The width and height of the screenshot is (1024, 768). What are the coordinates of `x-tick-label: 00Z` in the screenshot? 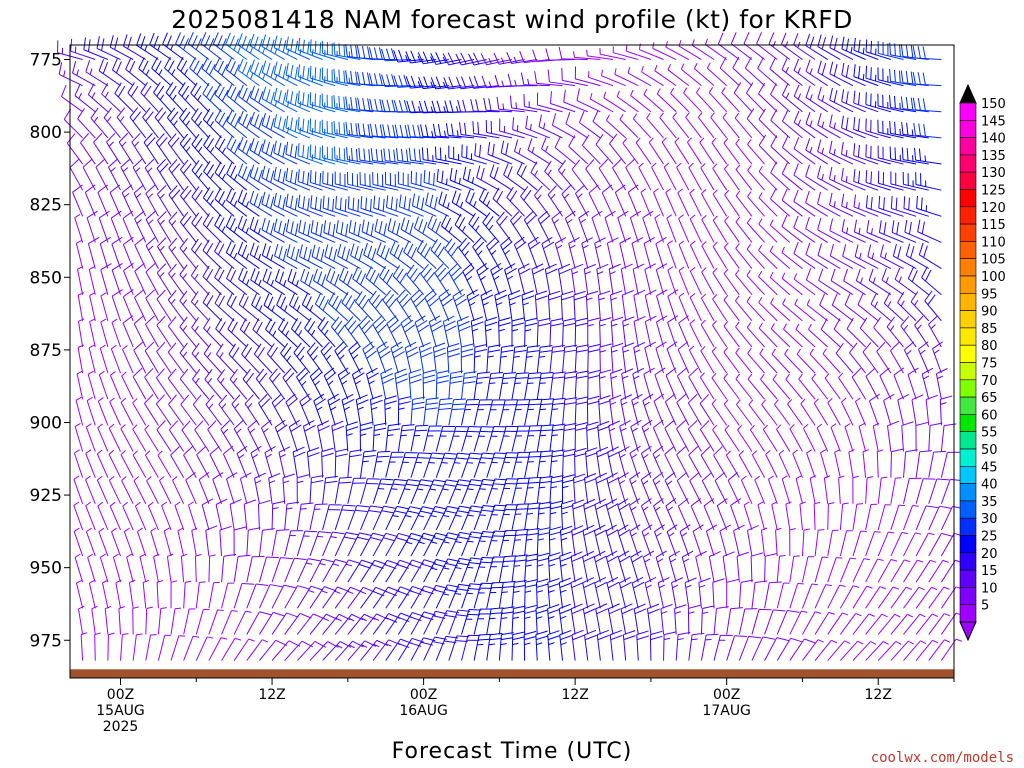 It's located at (726, 695).